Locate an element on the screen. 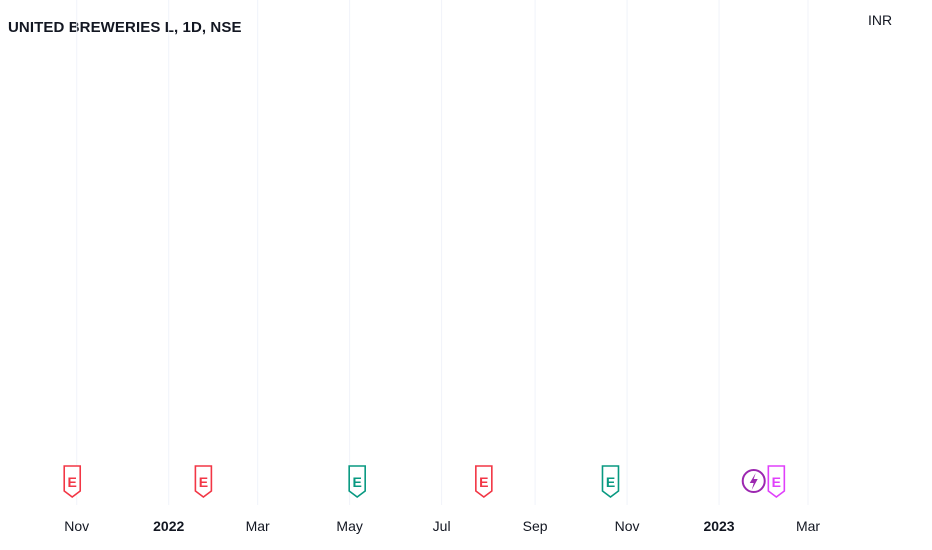 This screenshot has height=550, width=932. chart-title: UNITED BREWERIES L, 1D, NSE is located at coordinates (125, 27).